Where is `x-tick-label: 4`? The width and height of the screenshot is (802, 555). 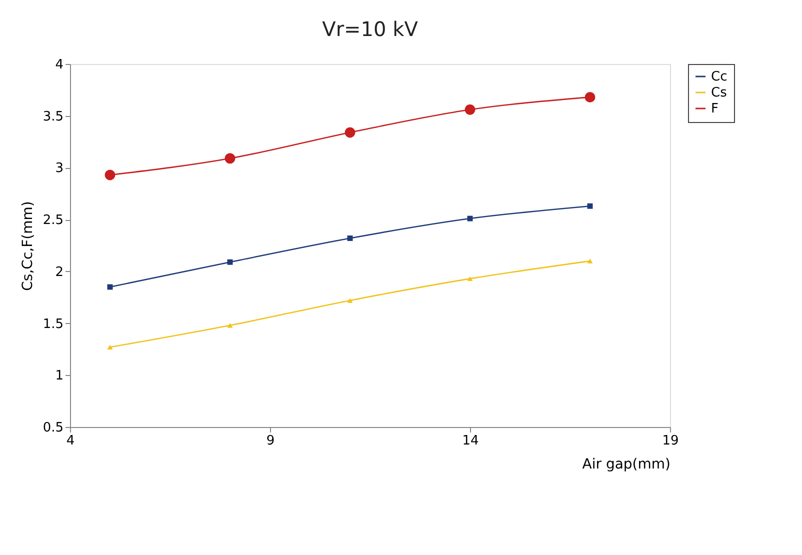 x-tick-label: 4 is located at coordinates (70, 441).